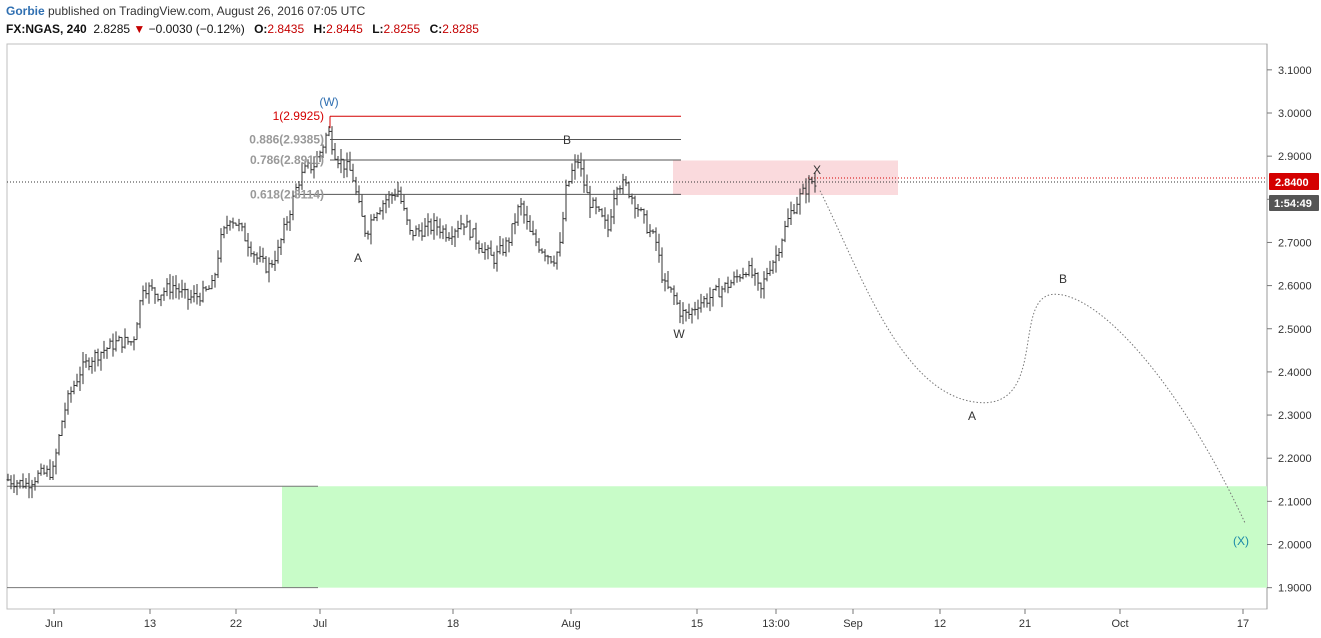 Image resolution: width=1321 pixels, height=638 pixels. Describe the element at coordinates (236, 624) in the screenshot. I see `x-tick-label: 22` at that location.